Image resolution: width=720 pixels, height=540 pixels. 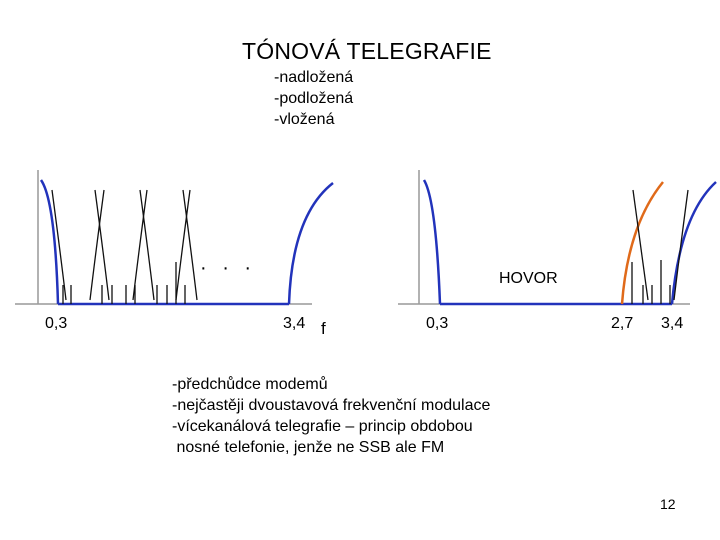 What do you see at coordinates (250, 384) in the screenshot?
I see `note-item: -předchůdce modemů` at bounding box center [250, 384].